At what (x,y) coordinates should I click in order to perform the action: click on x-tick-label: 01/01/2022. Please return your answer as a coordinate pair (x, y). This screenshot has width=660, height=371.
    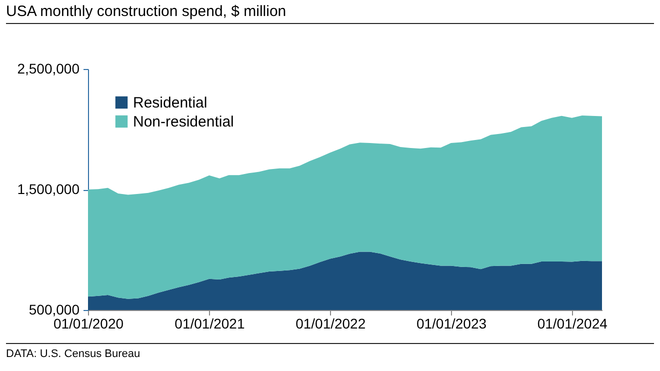
    Looking at the image, I should click on (331, 324).